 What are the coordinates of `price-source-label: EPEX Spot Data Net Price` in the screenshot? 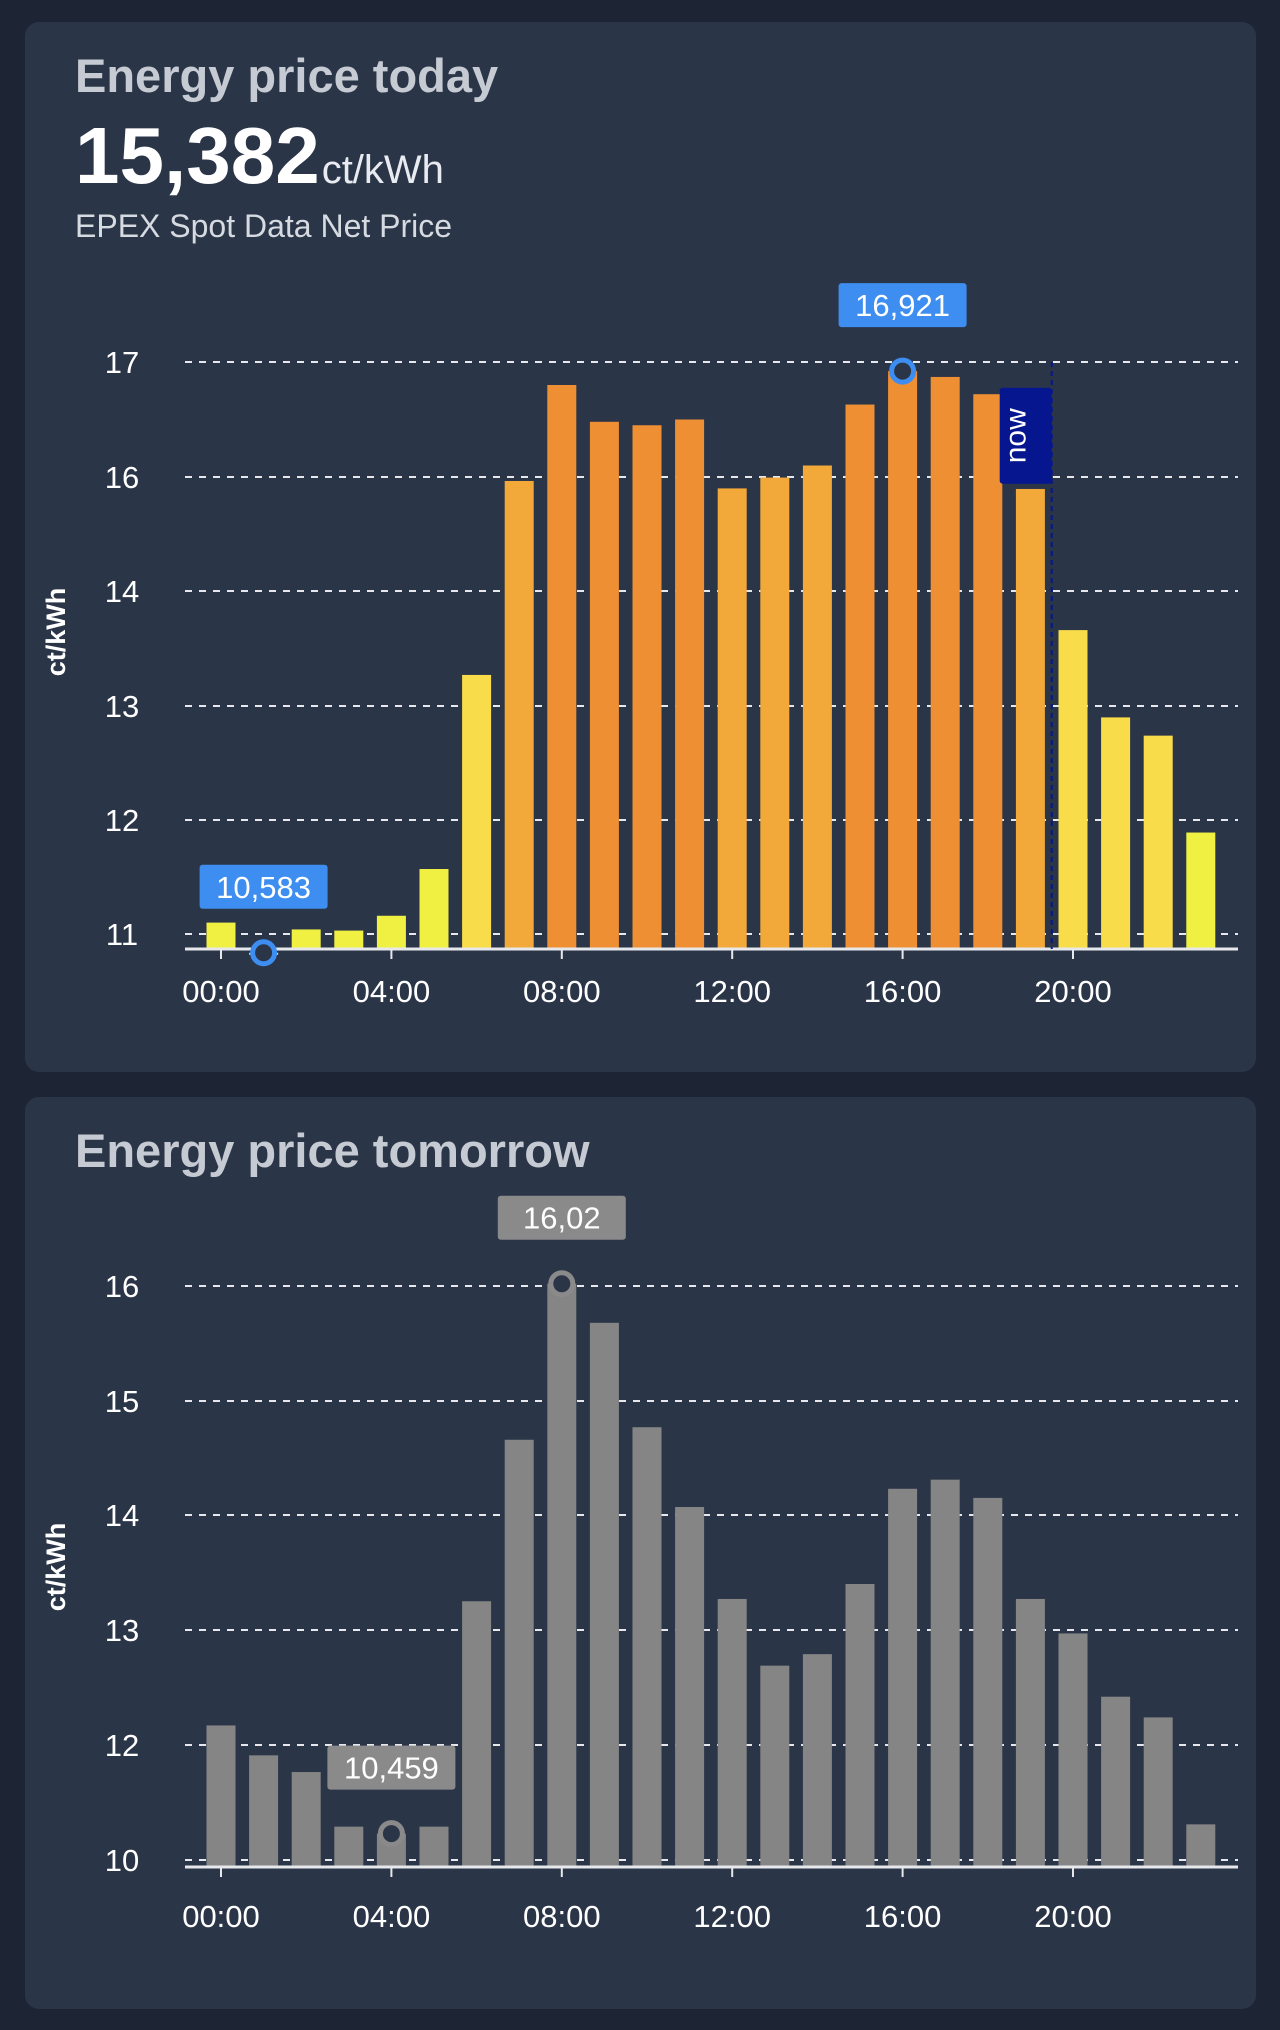 It's located at (264, 226).